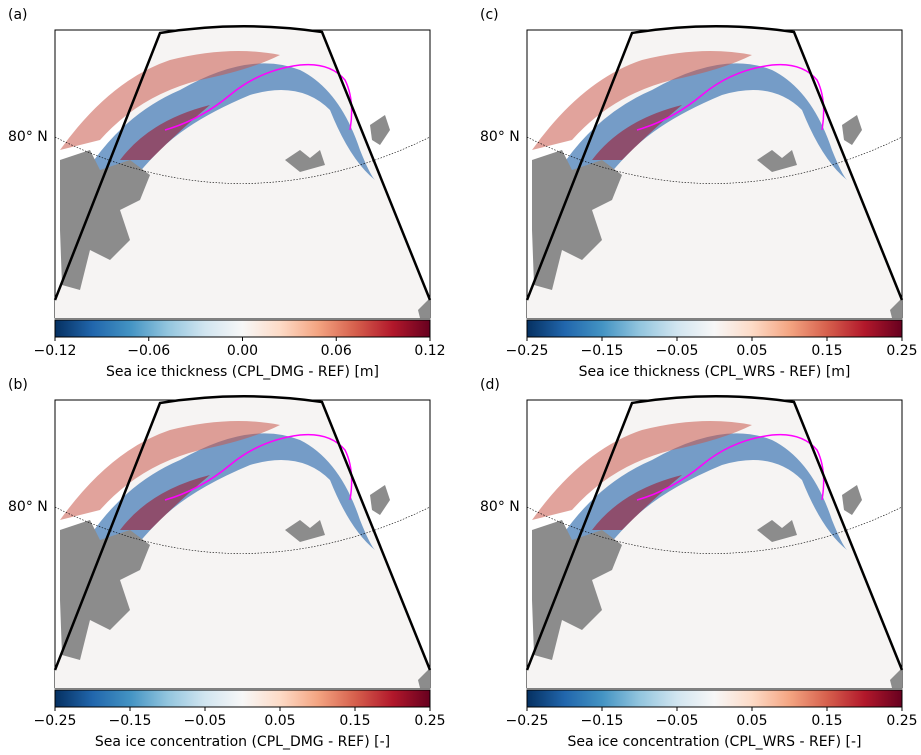 Image resolution: width=921 pixels, height=755 pixels. What do you see at coordinates (18, 385) in the screenshot?
I see `panel-label: (b)` at bounding box center [18, 385].